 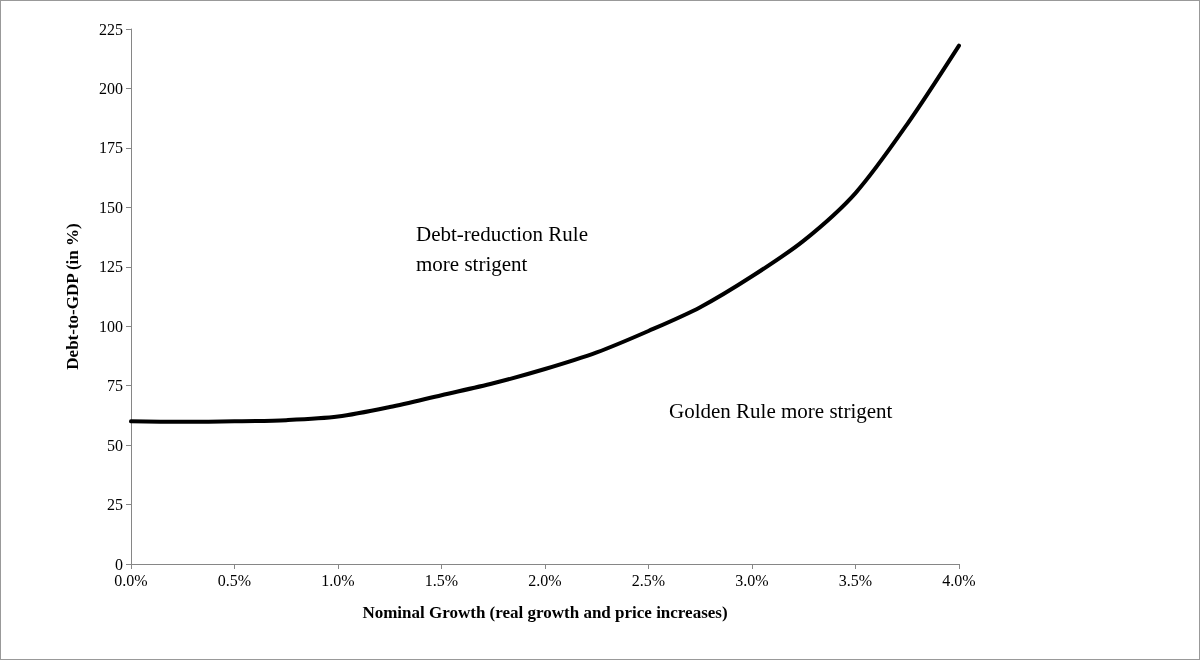 What do you see at coordinates (115, 445) in the screenshot?
I see `y-tick-label: 50` at bounding box center [115, 445].